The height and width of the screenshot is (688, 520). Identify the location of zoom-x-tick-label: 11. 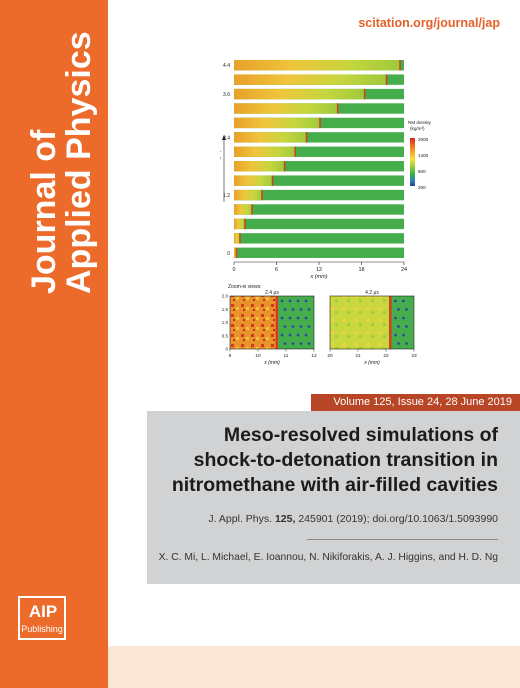
(286, 356).